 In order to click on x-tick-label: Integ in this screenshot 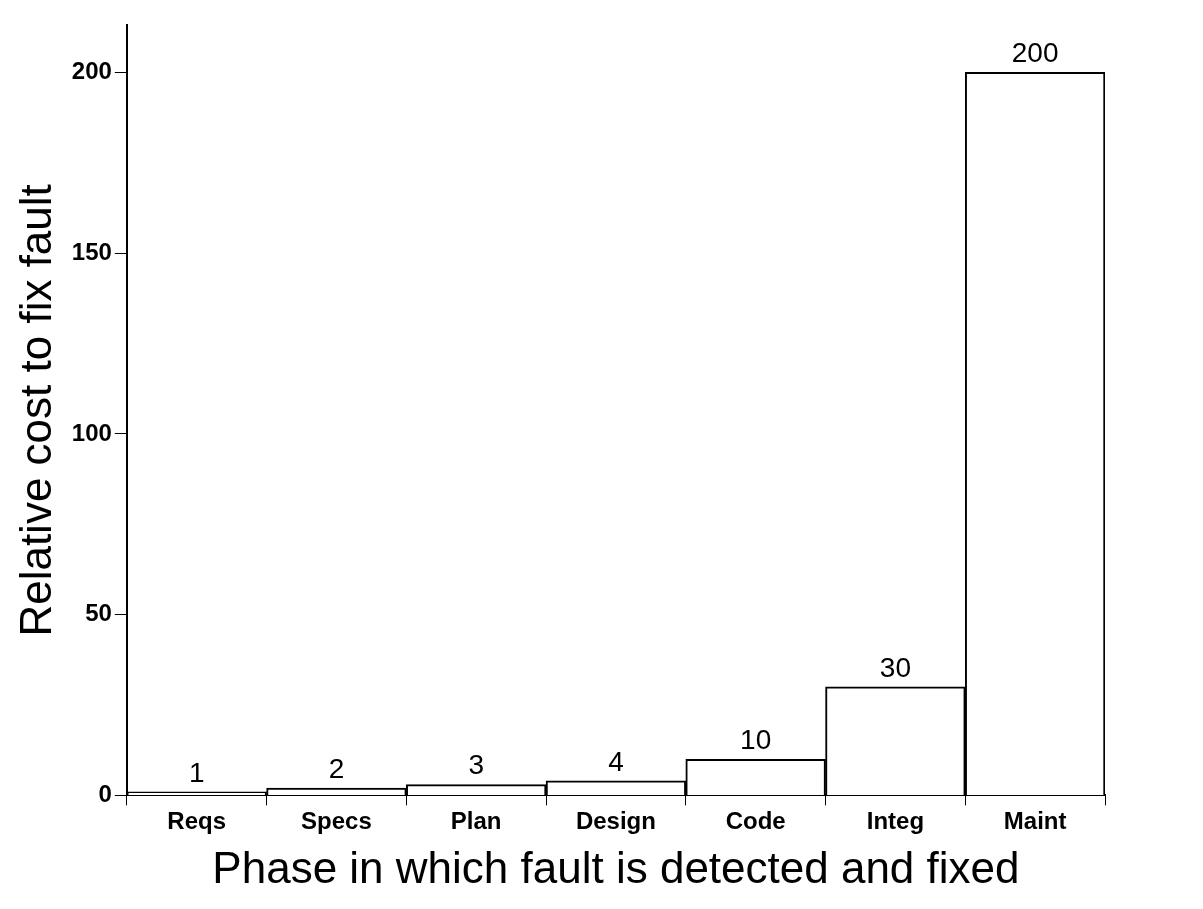, I will do `click(895, 821)`.